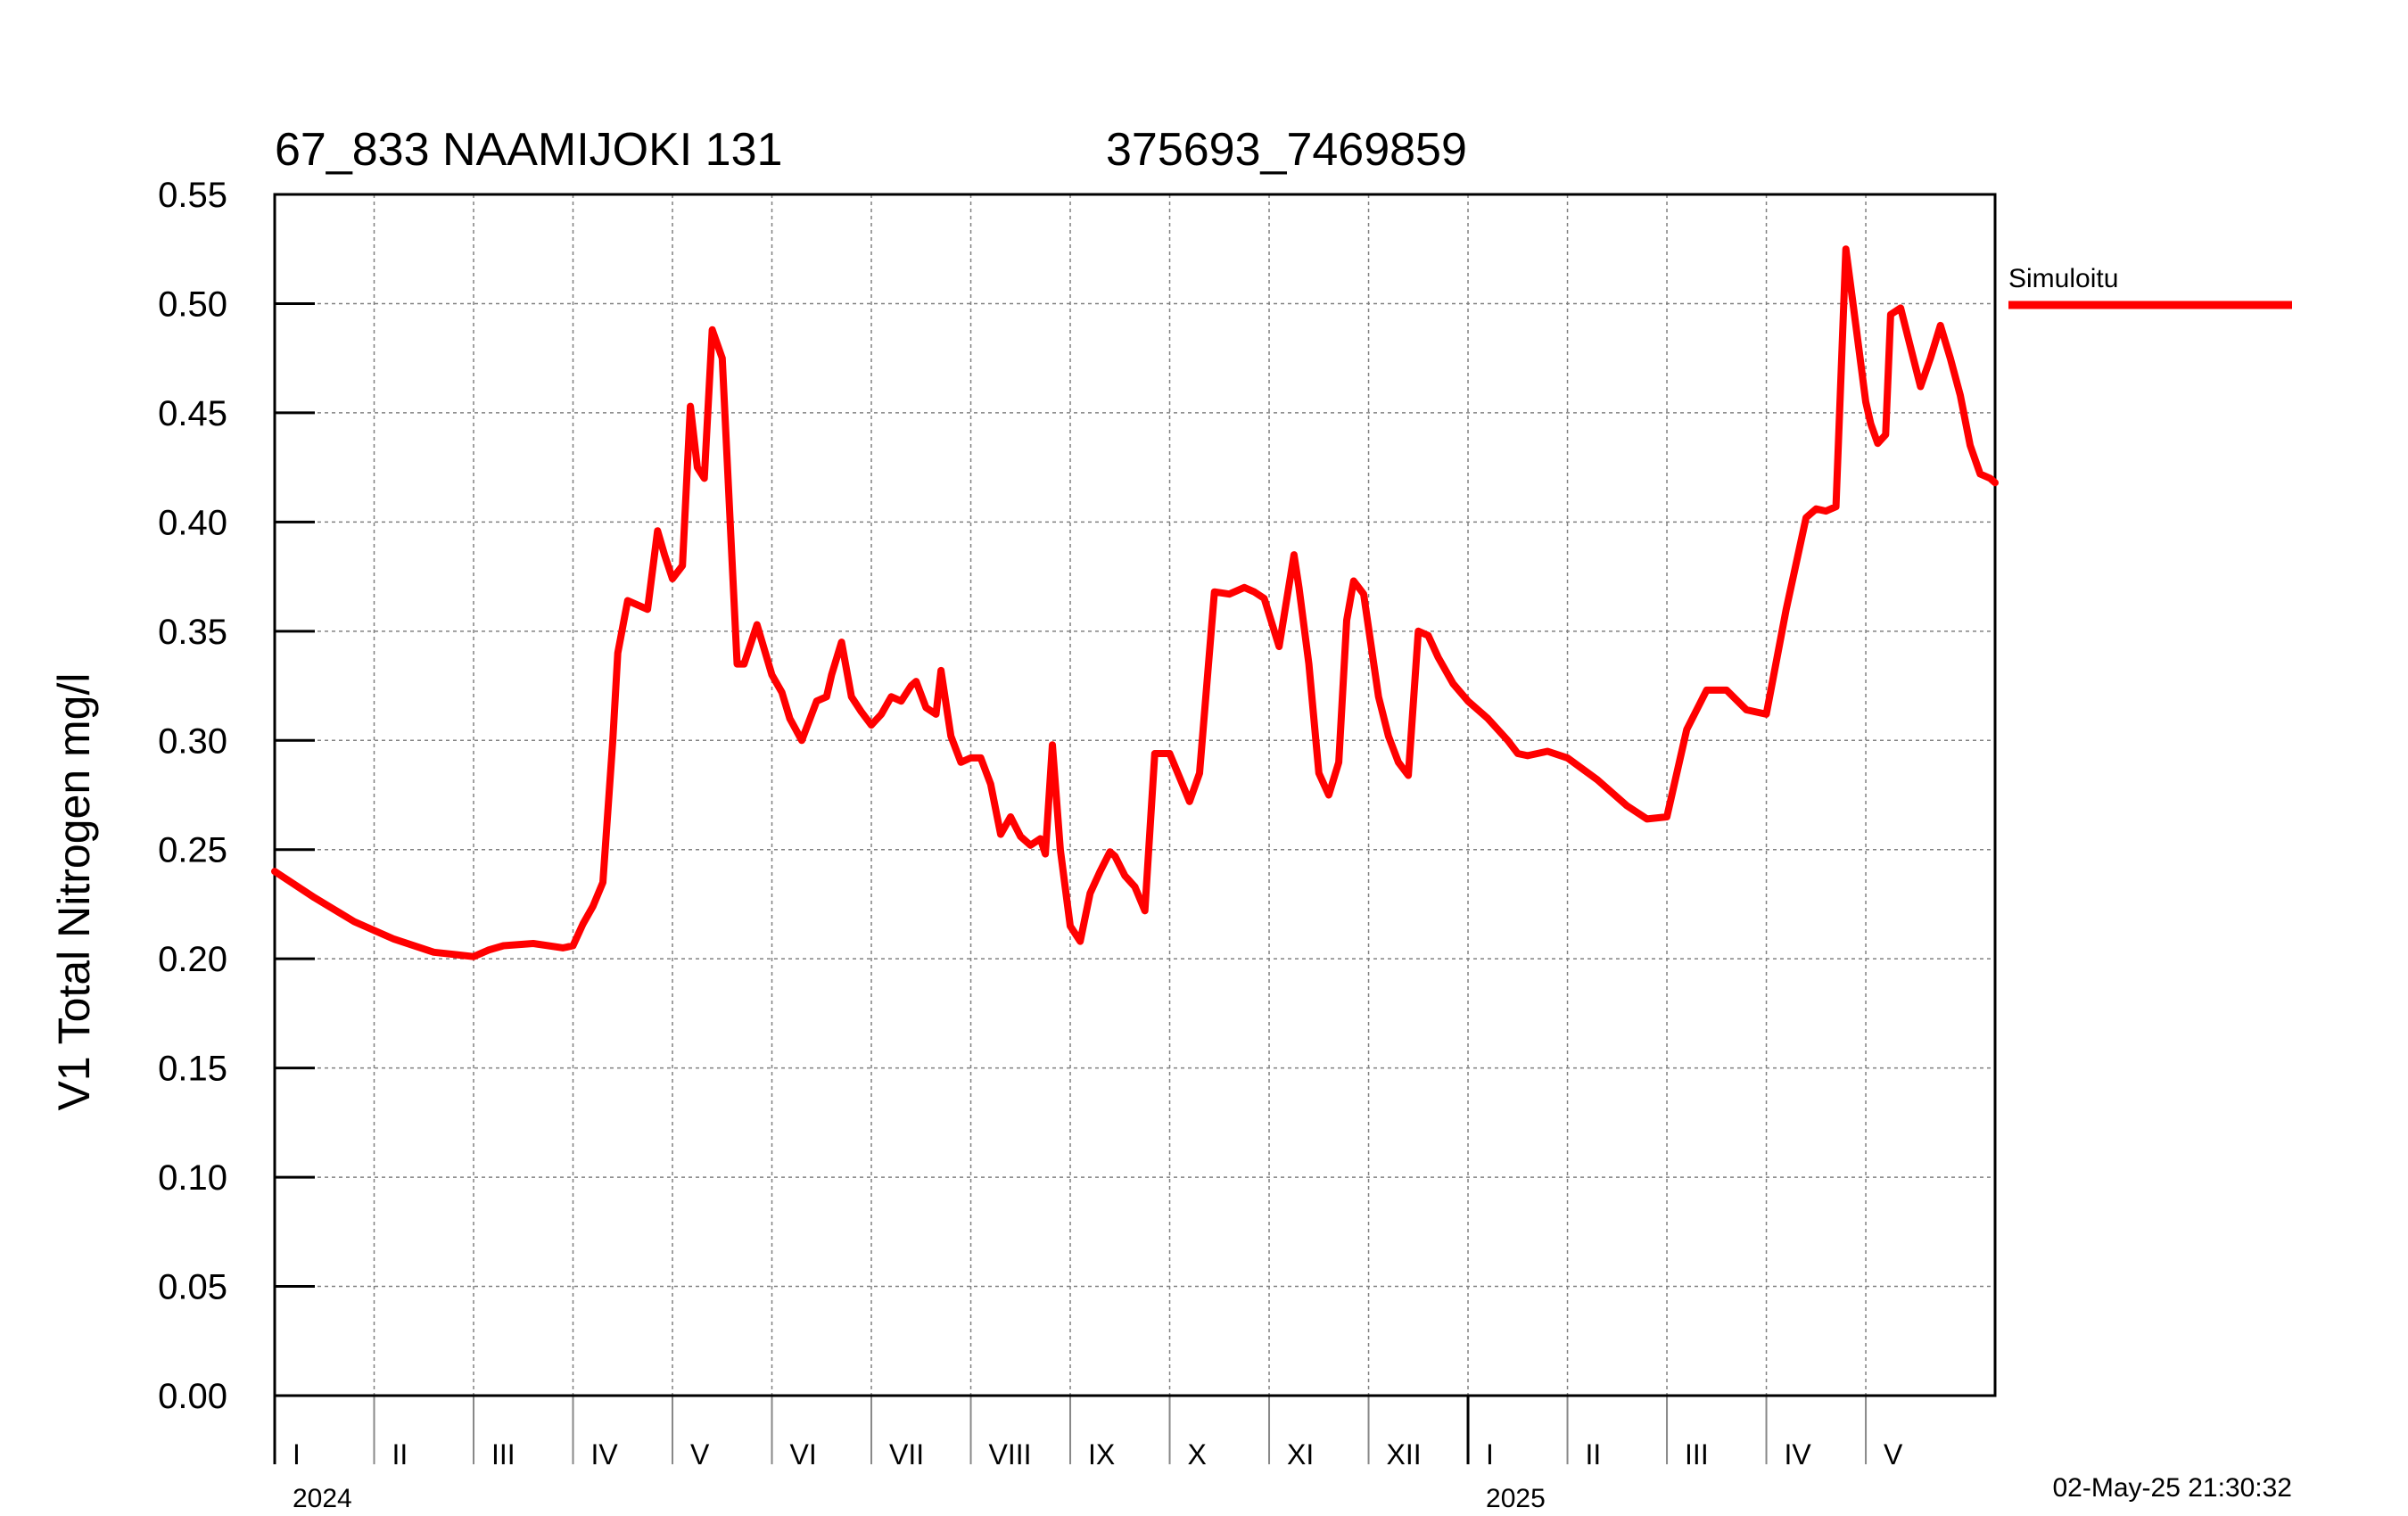 The image size is (2408, 1516). What do you see at coordinates (1197, 1454) in the screenshot?
I see `month-label: X` at bounding box center [1197, 1454].